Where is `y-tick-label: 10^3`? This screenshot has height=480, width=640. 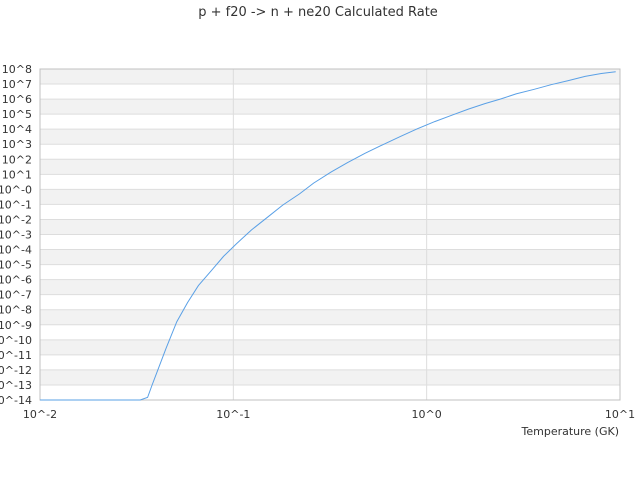 y-tick-label: 10^3 is located at coordinates (17, 144).